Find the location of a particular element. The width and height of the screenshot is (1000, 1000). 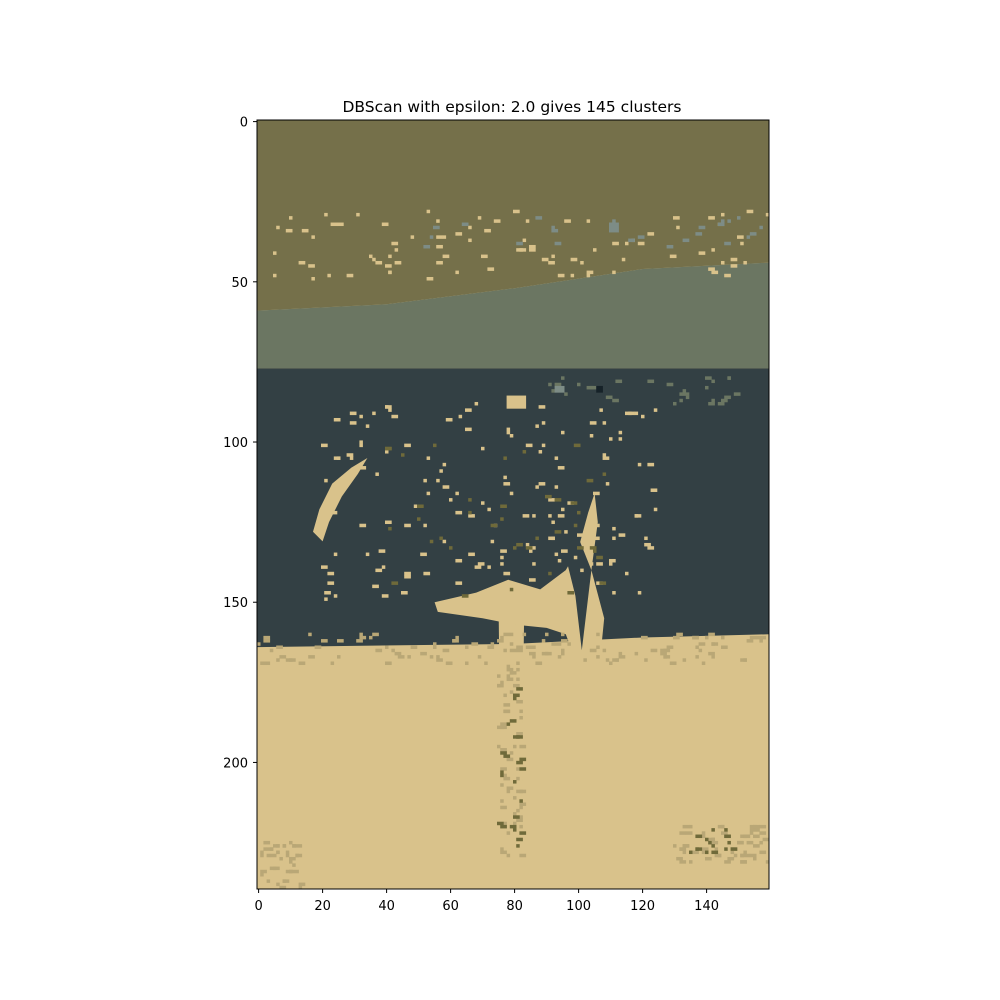

x-tick-label: 40 is located at coordinates (386, 906).